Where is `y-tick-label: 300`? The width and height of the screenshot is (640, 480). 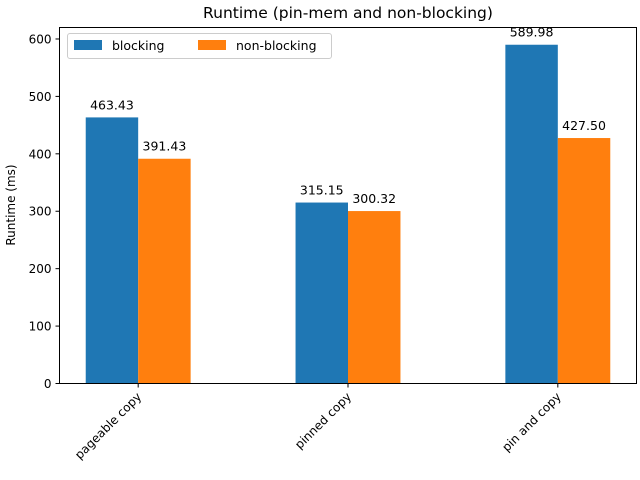
y-tick-label: 300 is located at coordinates (40, 212).